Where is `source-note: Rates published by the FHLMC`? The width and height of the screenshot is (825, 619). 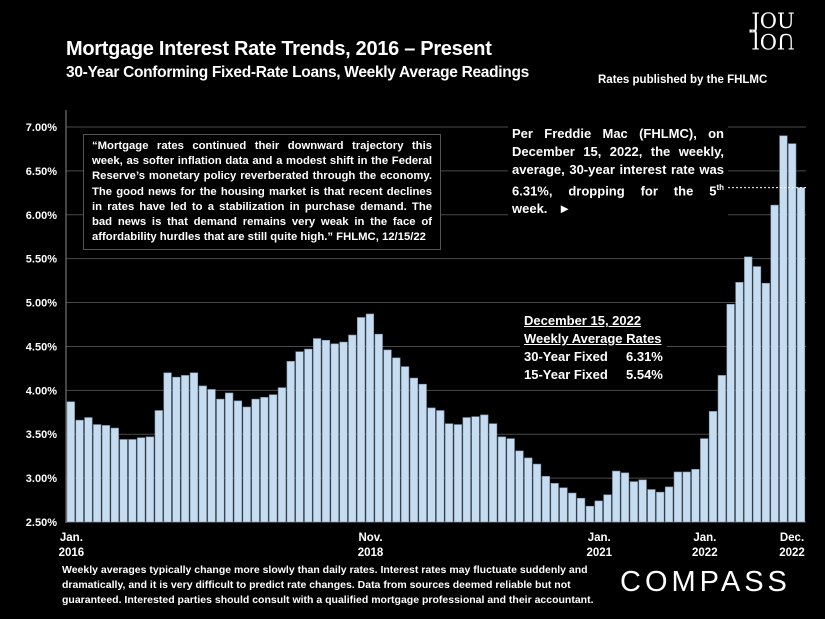
source-note: Rates published by the FHLMC is located at coordinates (683, 80).